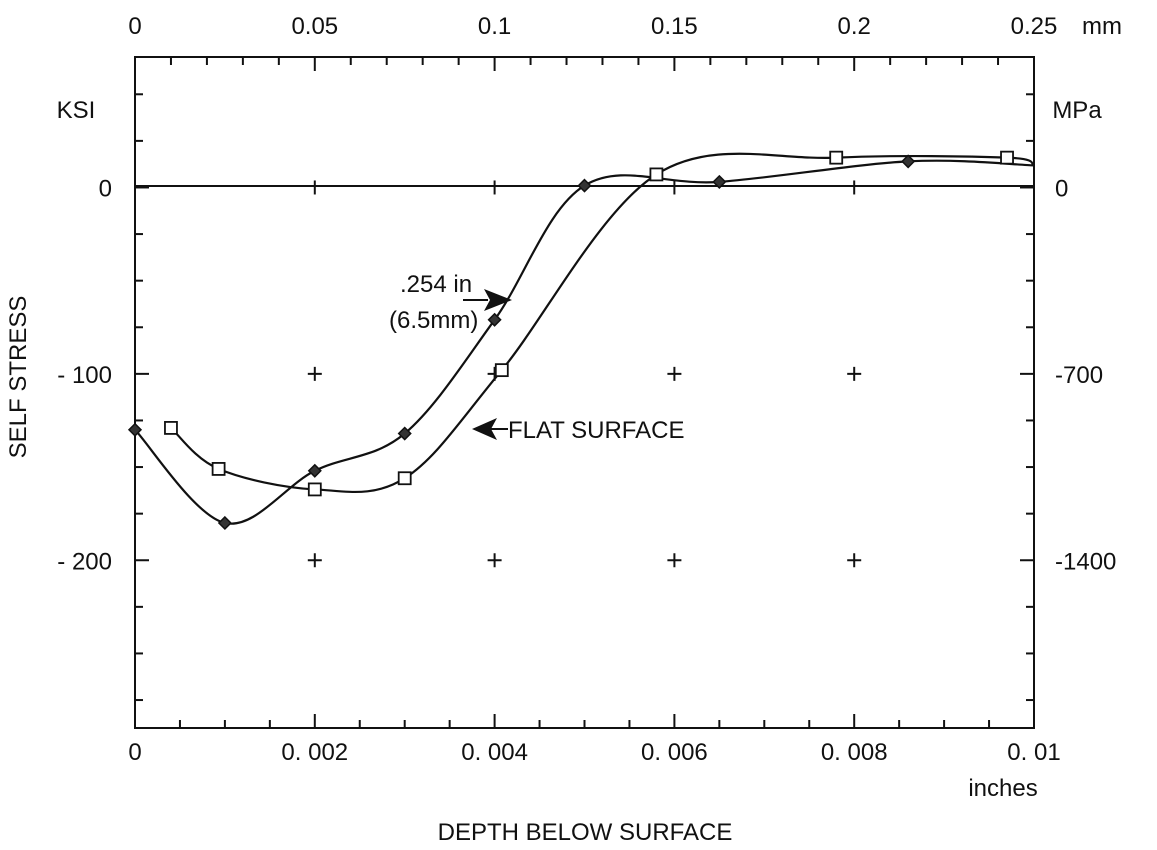  Describe the element at coordinates (1079, 375) in the screenshot. I see `y-tick-label-right: -700` at that location.